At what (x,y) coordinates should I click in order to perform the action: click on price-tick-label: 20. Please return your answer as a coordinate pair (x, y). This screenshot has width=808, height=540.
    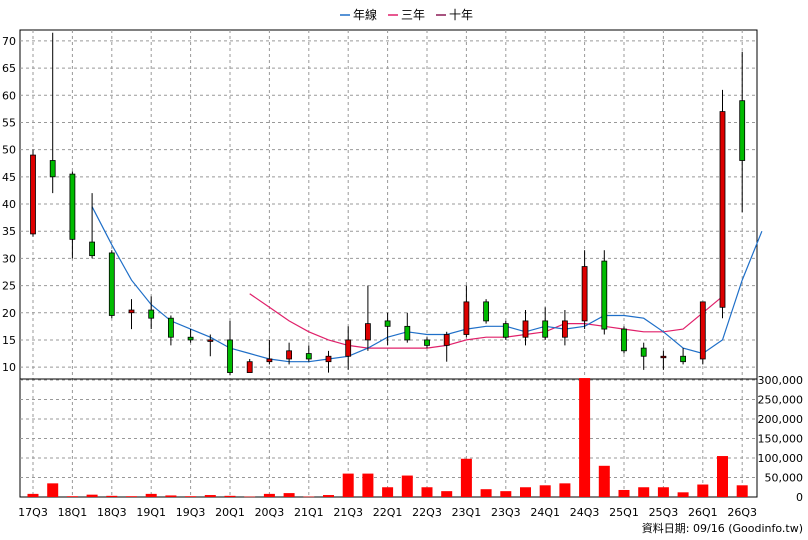
    Looking at the image, I should click on (9, 313).